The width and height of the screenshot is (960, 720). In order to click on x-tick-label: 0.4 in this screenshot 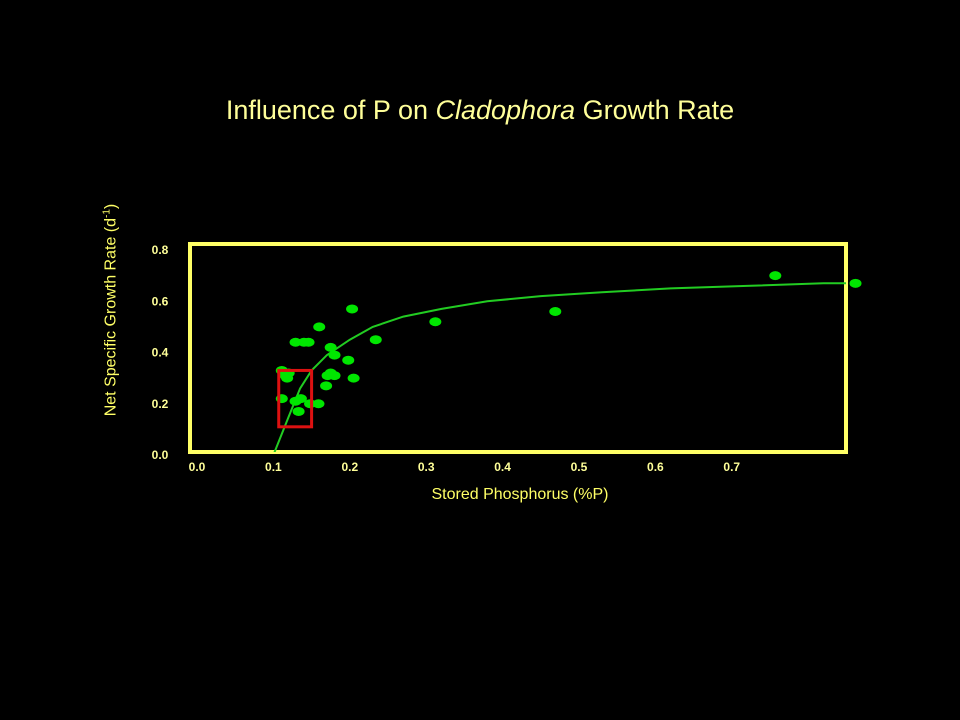, I will do `click(502, 467)`.